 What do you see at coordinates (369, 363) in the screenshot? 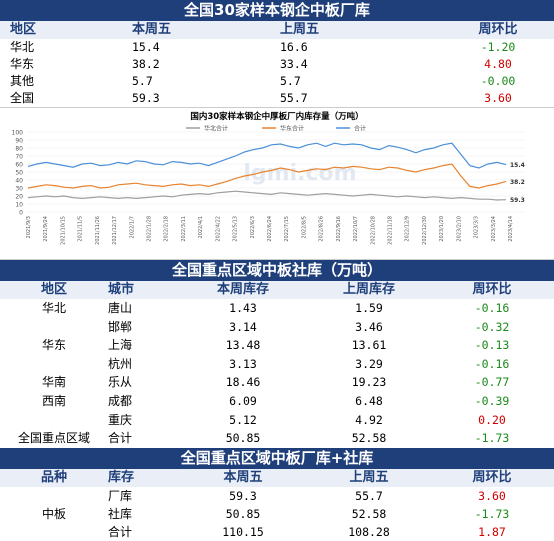
I see `last-week-cell: 3.29` at bounding box center [369, 363].